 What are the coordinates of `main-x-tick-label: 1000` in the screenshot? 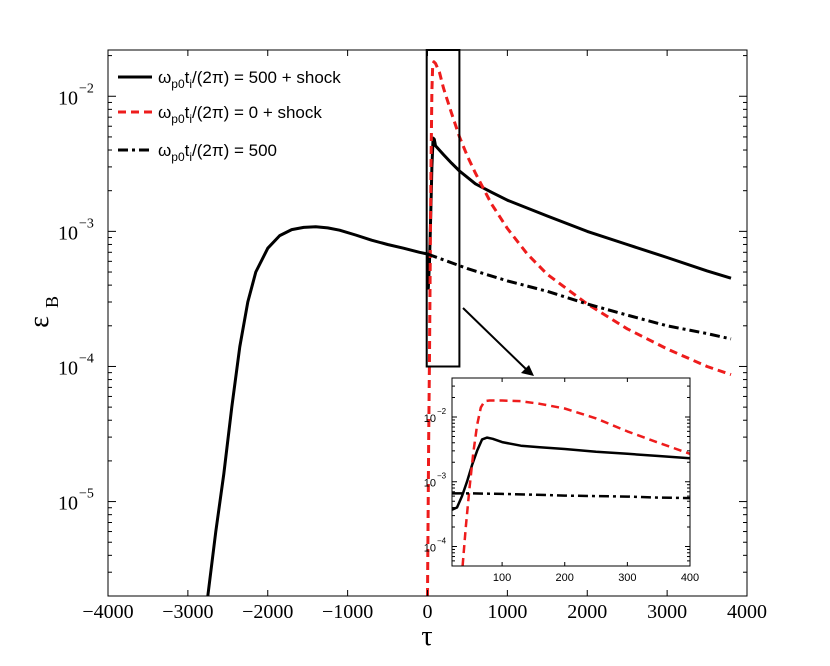 It's located at (507, 612).